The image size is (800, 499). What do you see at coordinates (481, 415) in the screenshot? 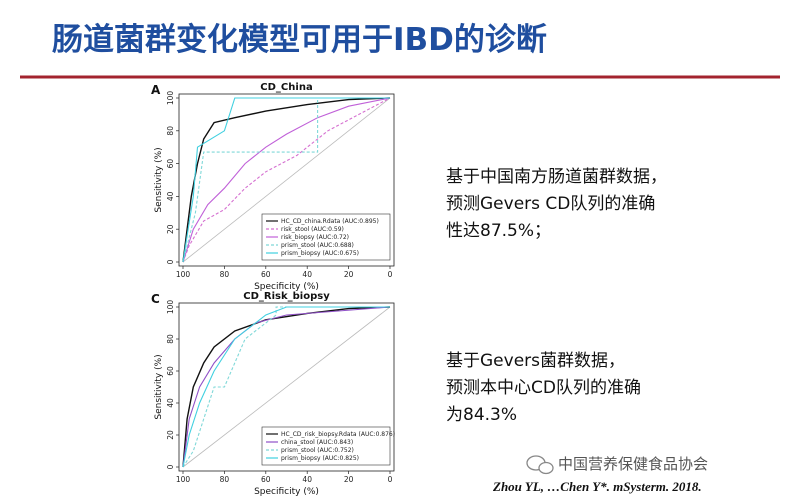
I see `note-line: 为84.3%` at bounding box center [481, 415].